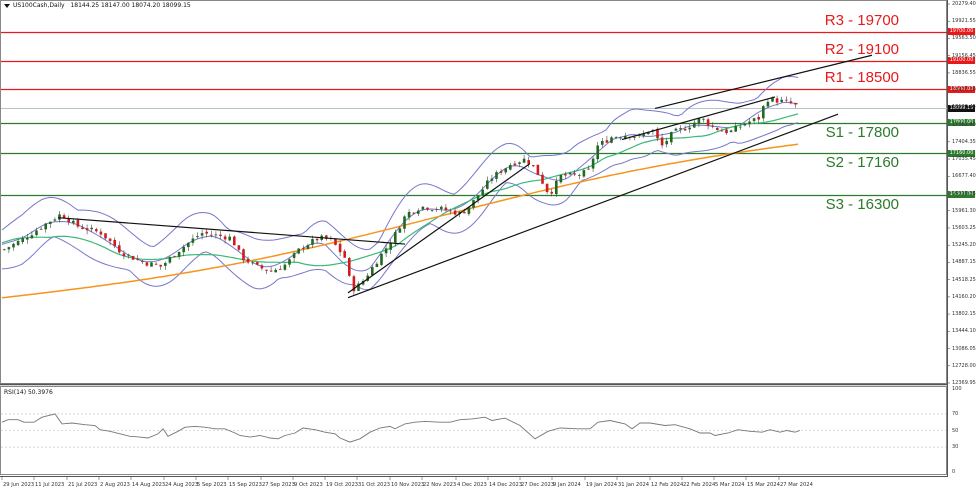 The width and height of the screenshot is (976, 493). Describe the element at coordinates (964, 72) in the screenshot. I see `price-axis-label: 18836.55` at that location.